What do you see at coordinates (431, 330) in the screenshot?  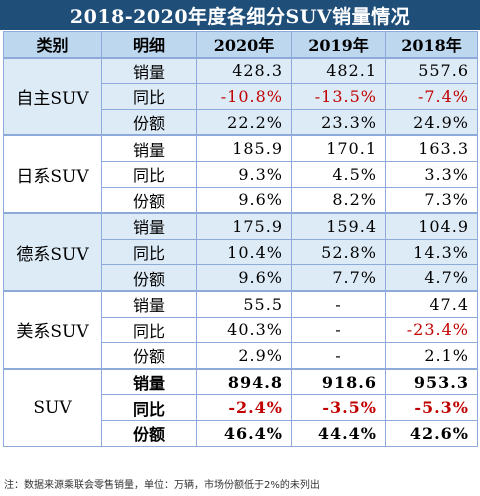 I see `value-2018: -23.4%` at bounding box center [431, 330].